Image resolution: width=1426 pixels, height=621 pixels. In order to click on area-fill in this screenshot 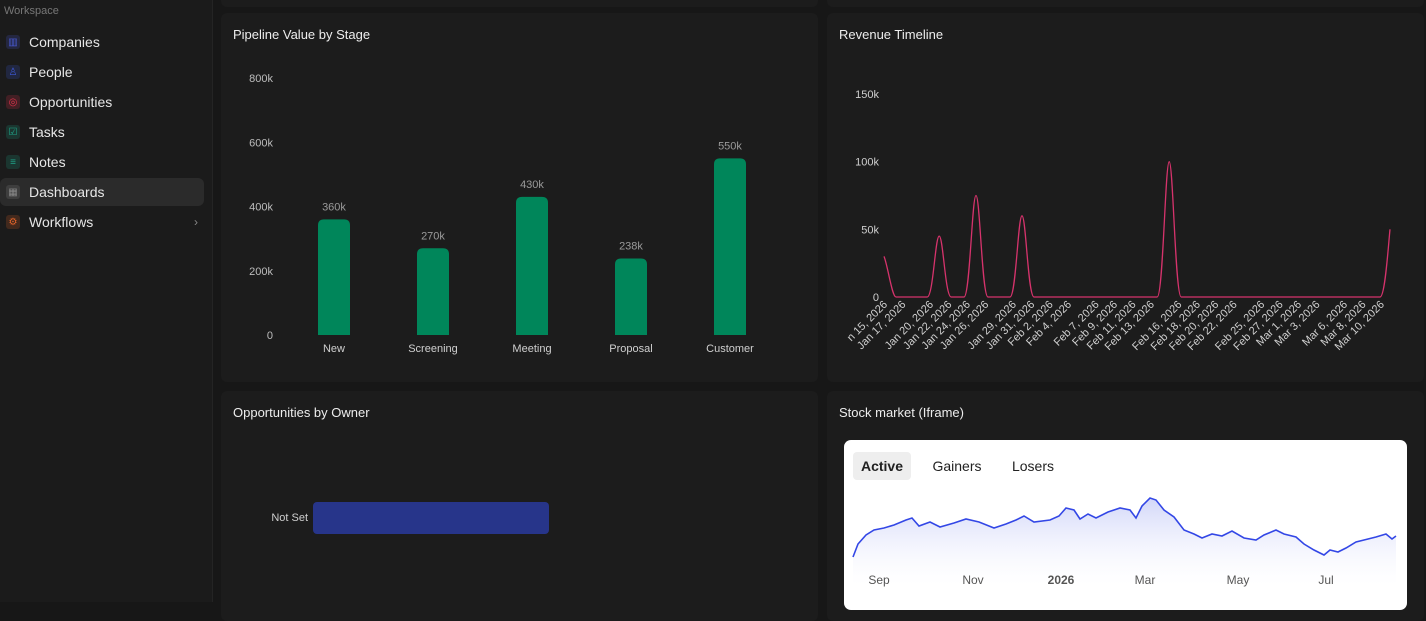, I will do `click(1124, 541)`.